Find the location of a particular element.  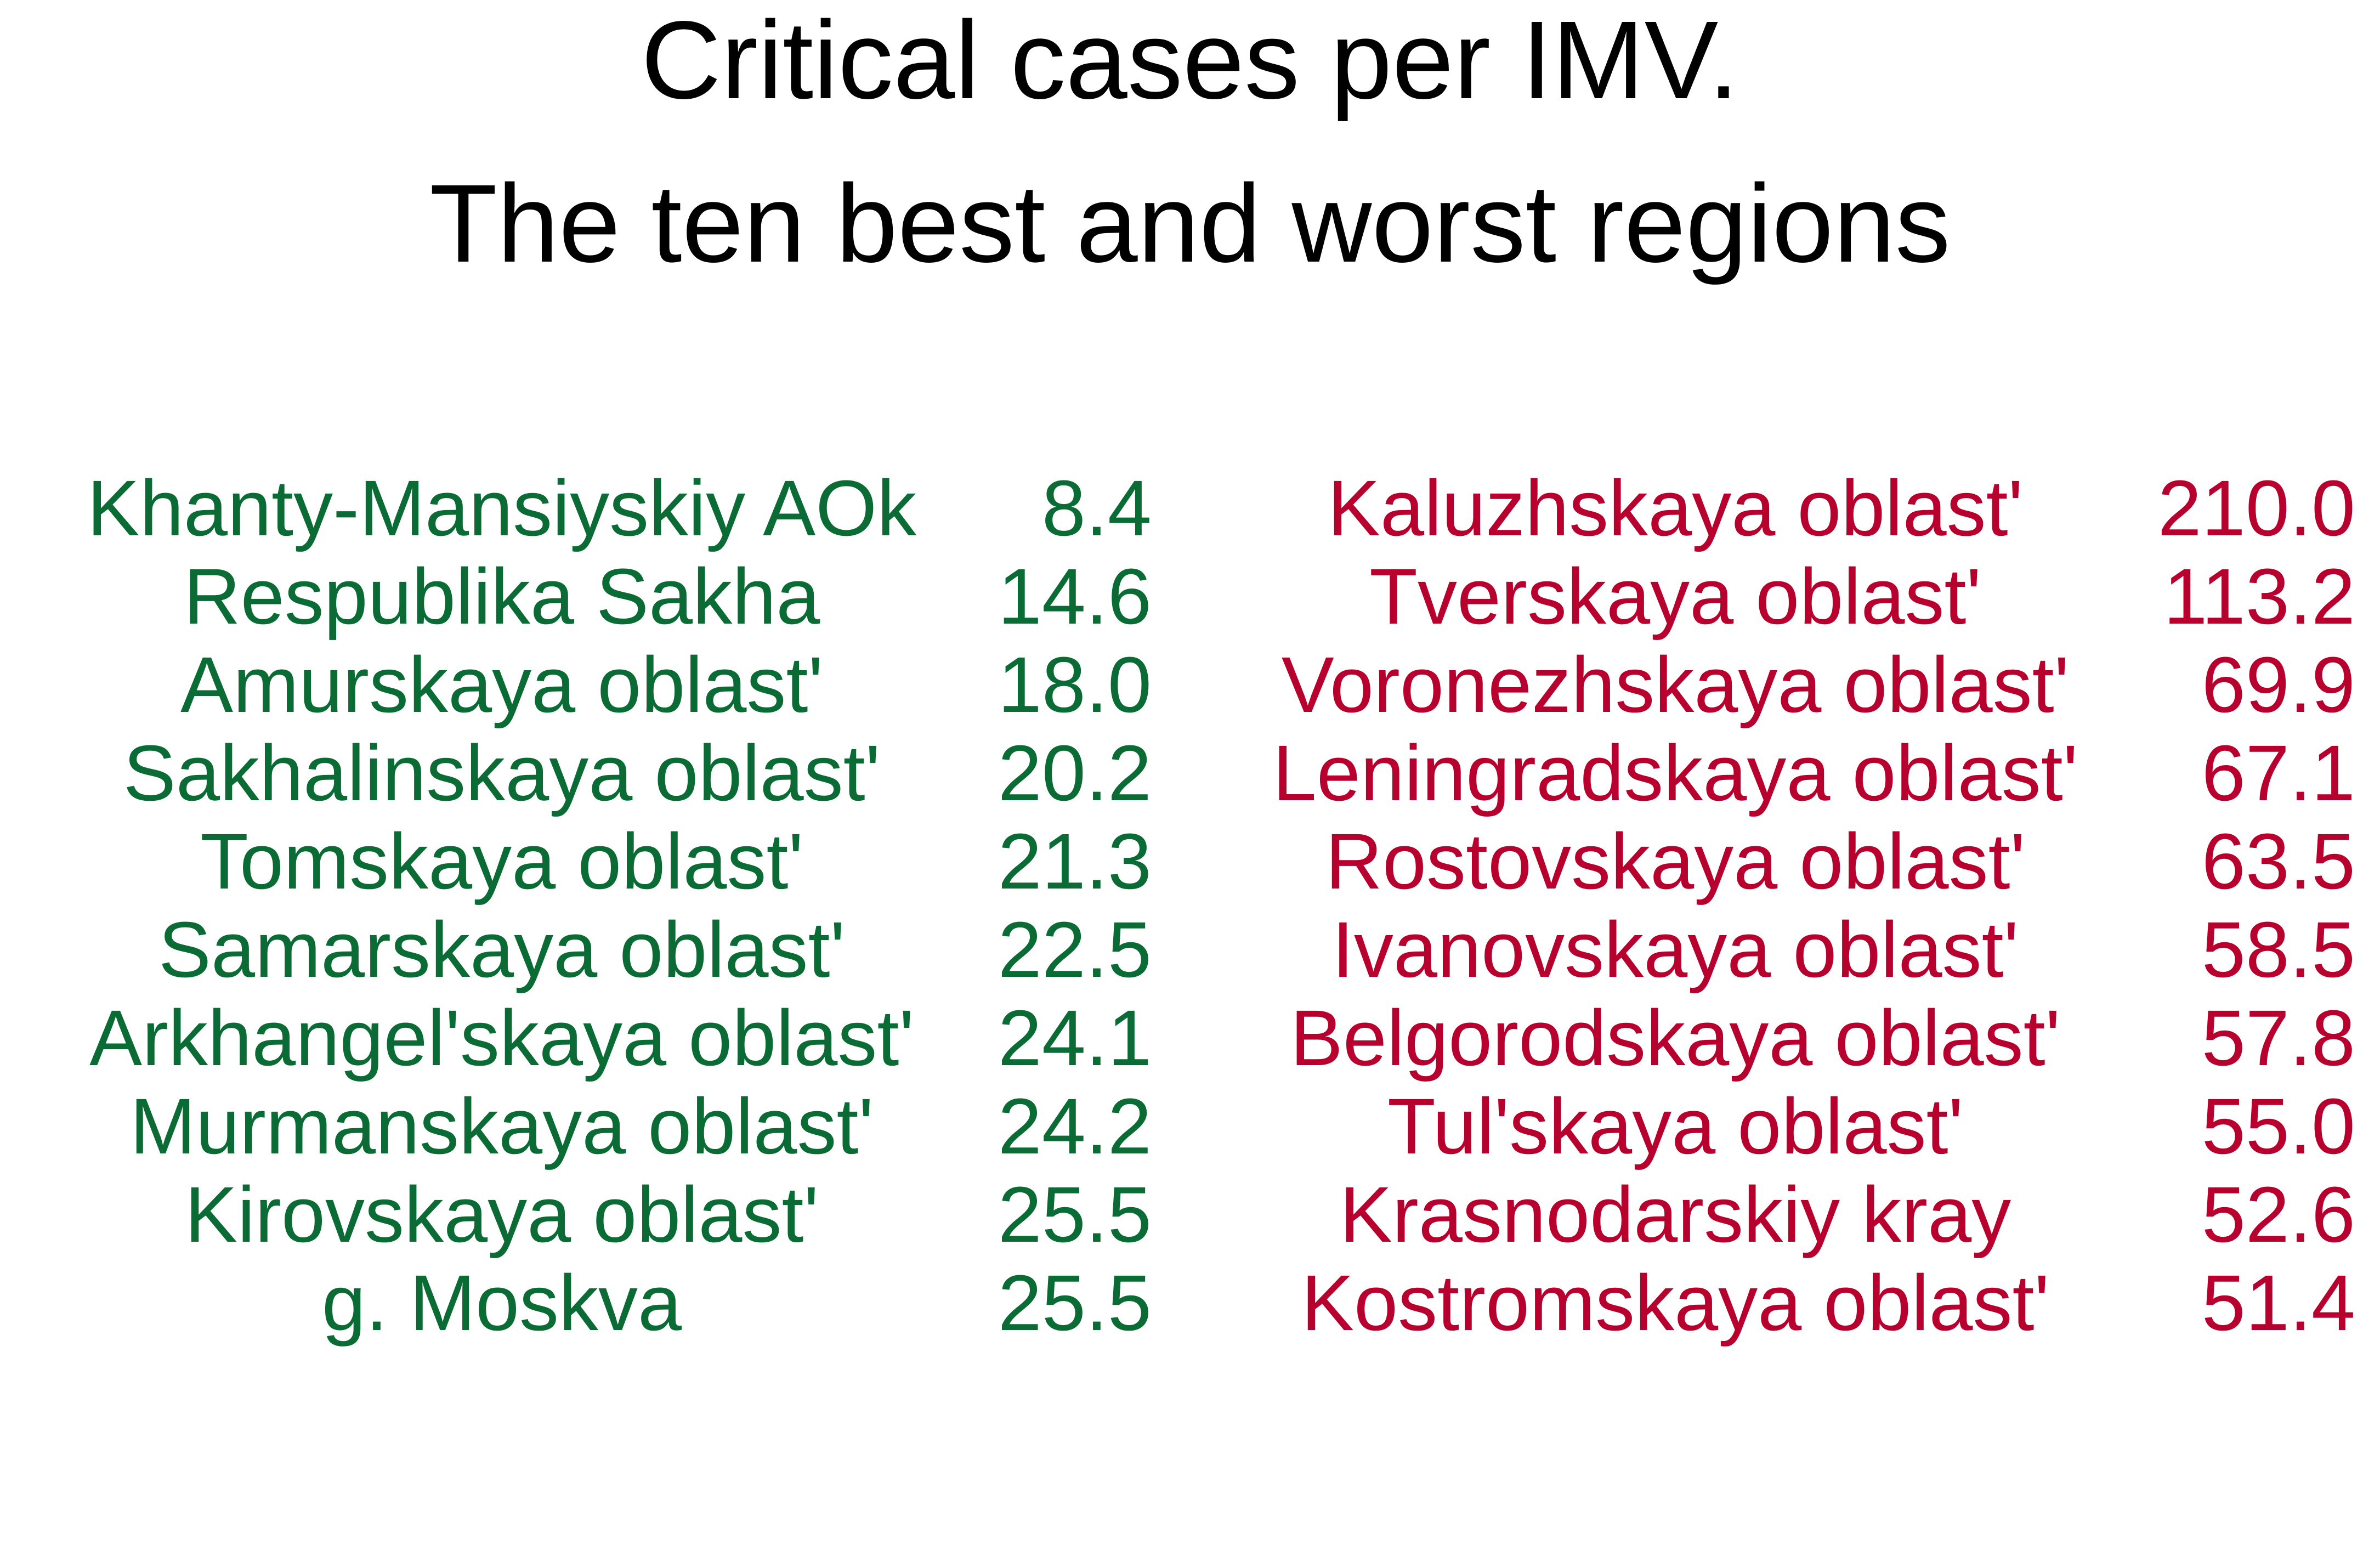

worst-region-value: 69.9 is located at coordinates (2278, 685).